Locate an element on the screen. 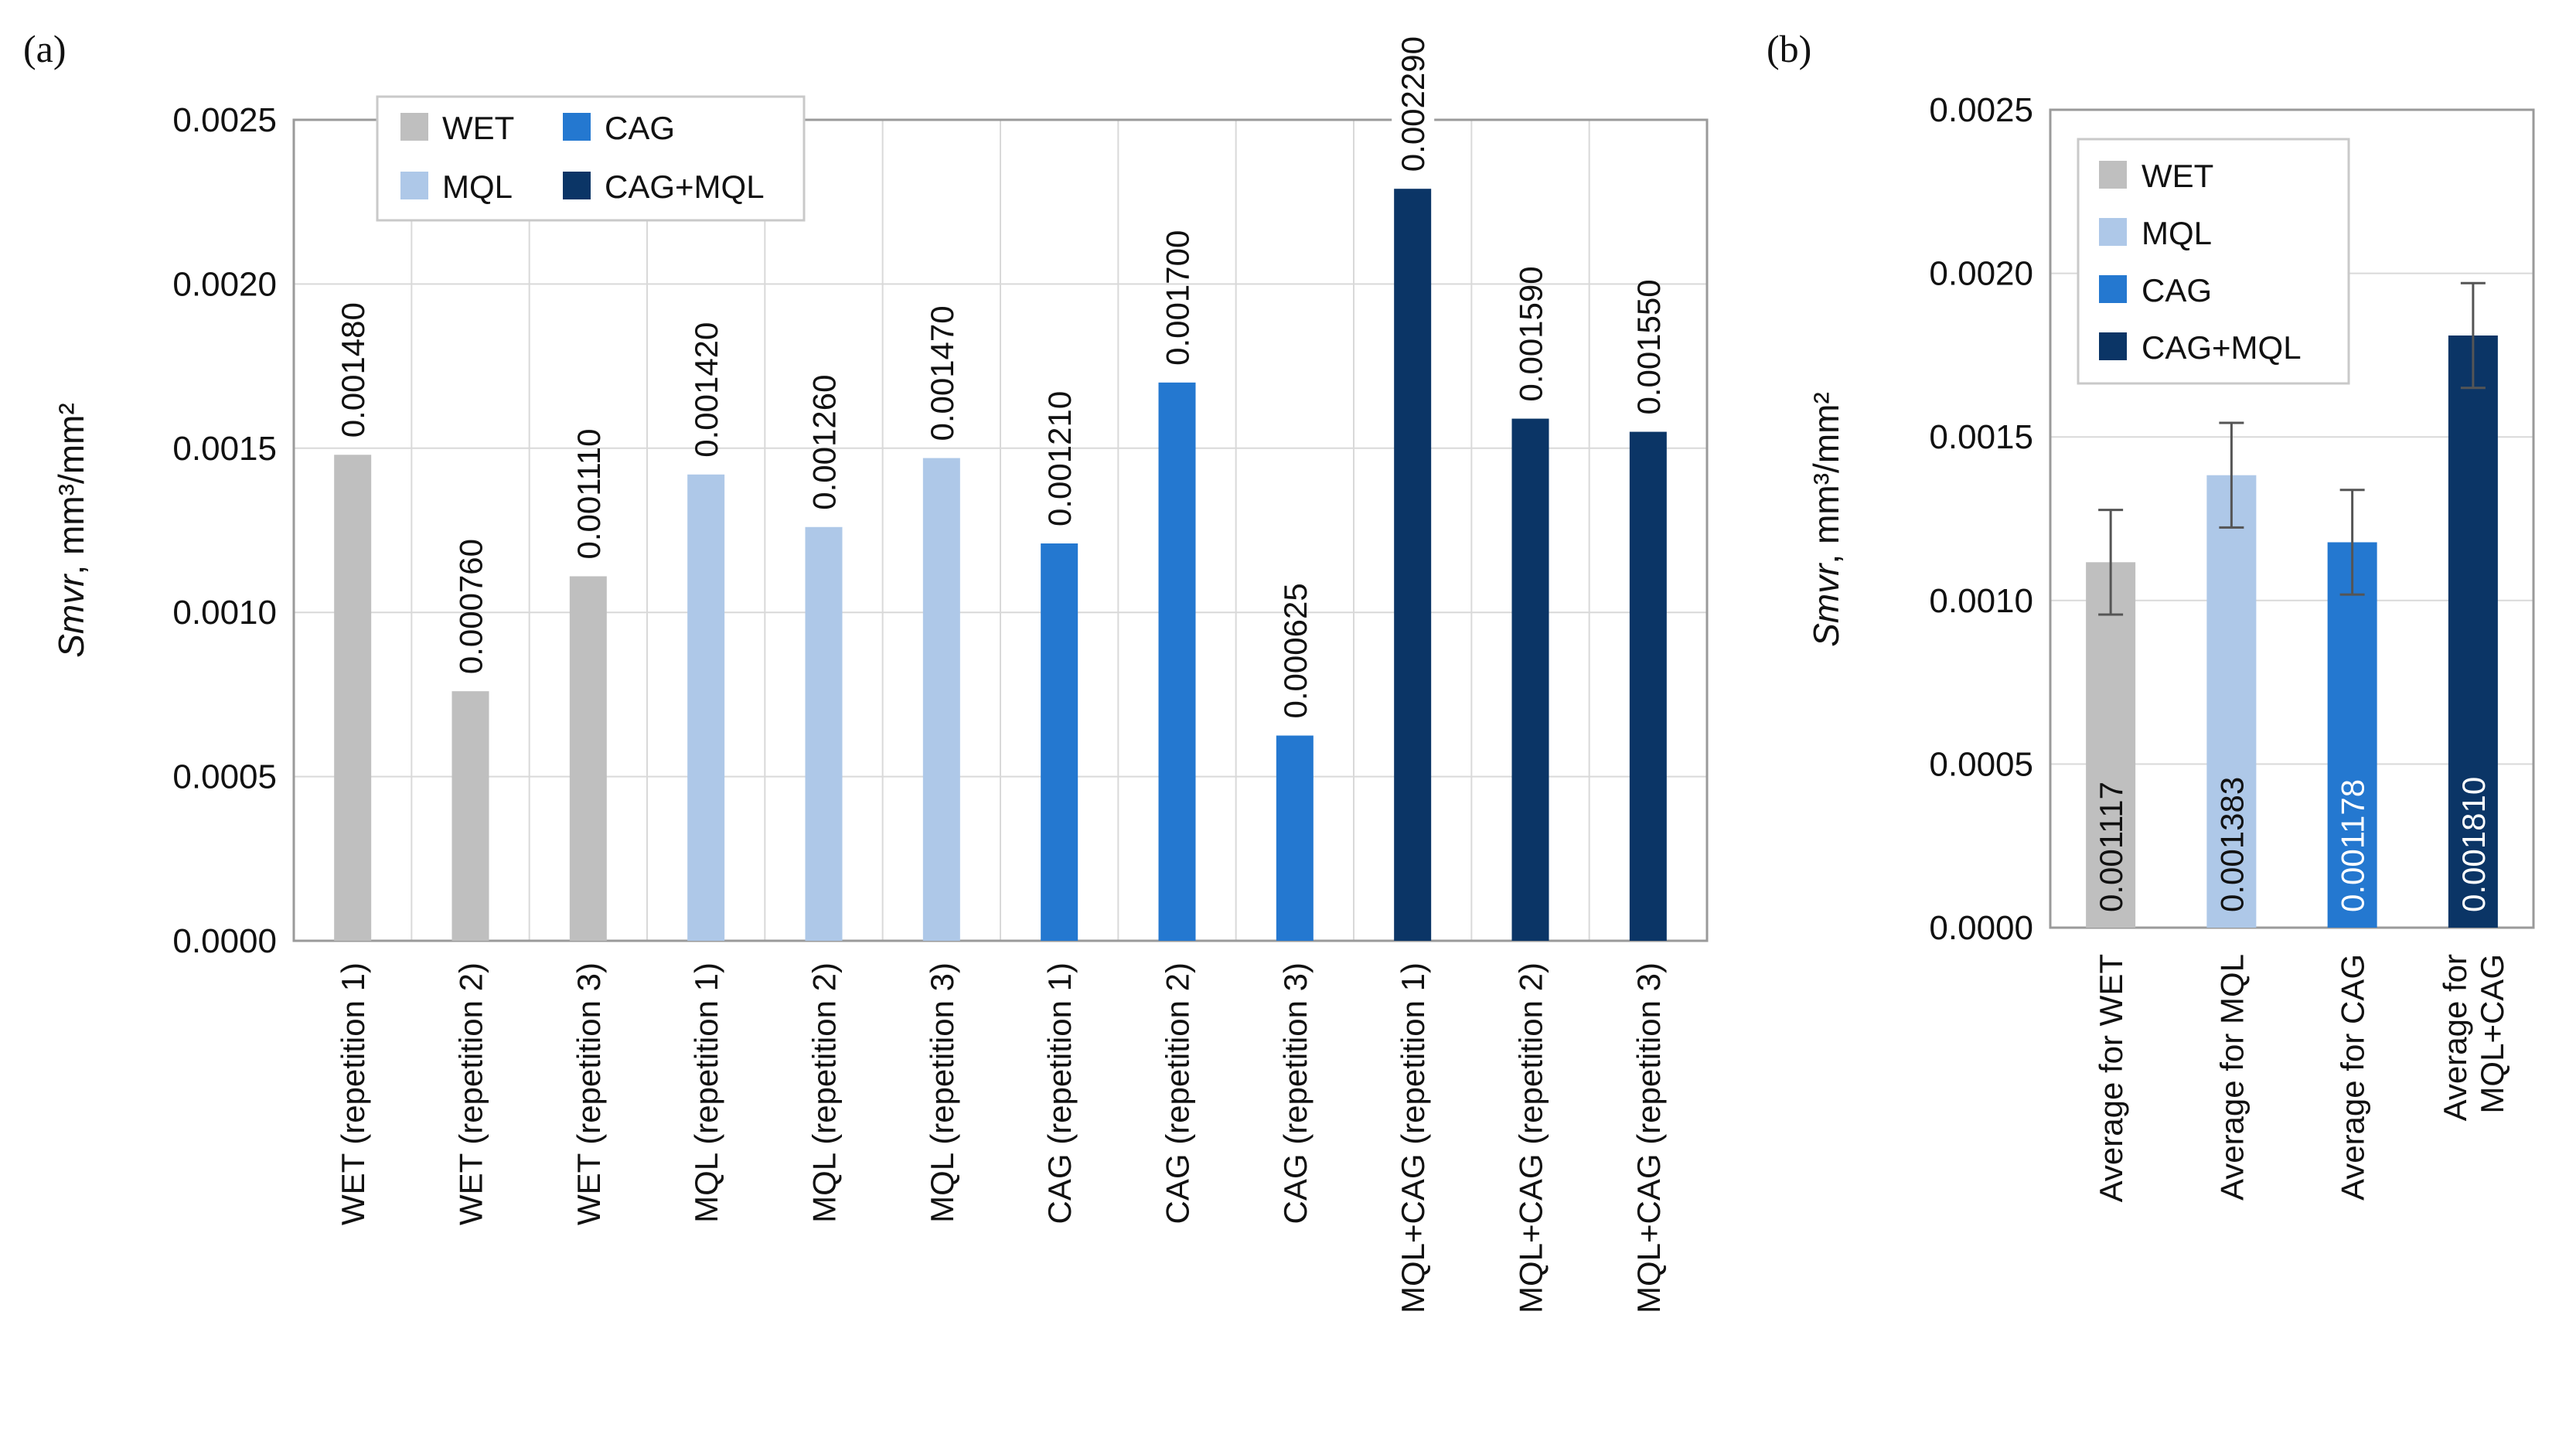 The width and height of the screenshot is (2576, 1434). panel-b-bars is located at coordinates (2292, 632).